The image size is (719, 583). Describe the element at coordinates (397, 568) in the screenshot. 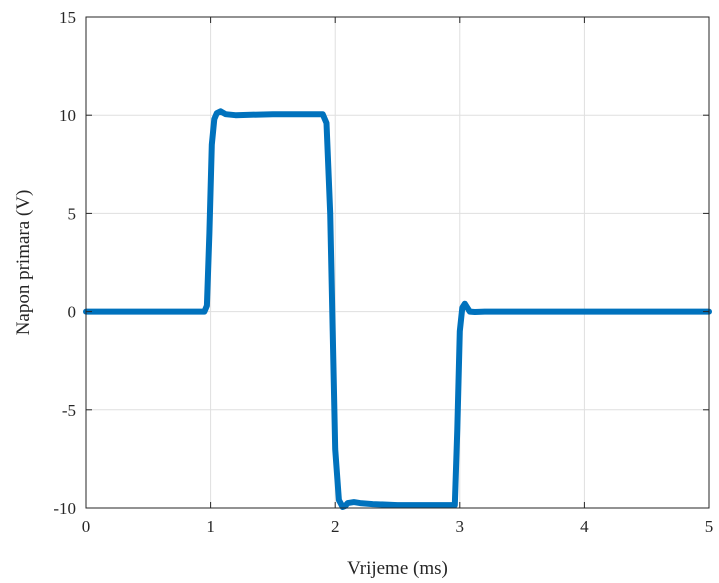

I see `x-axis-label: Vrijeme (ms)` at that location.